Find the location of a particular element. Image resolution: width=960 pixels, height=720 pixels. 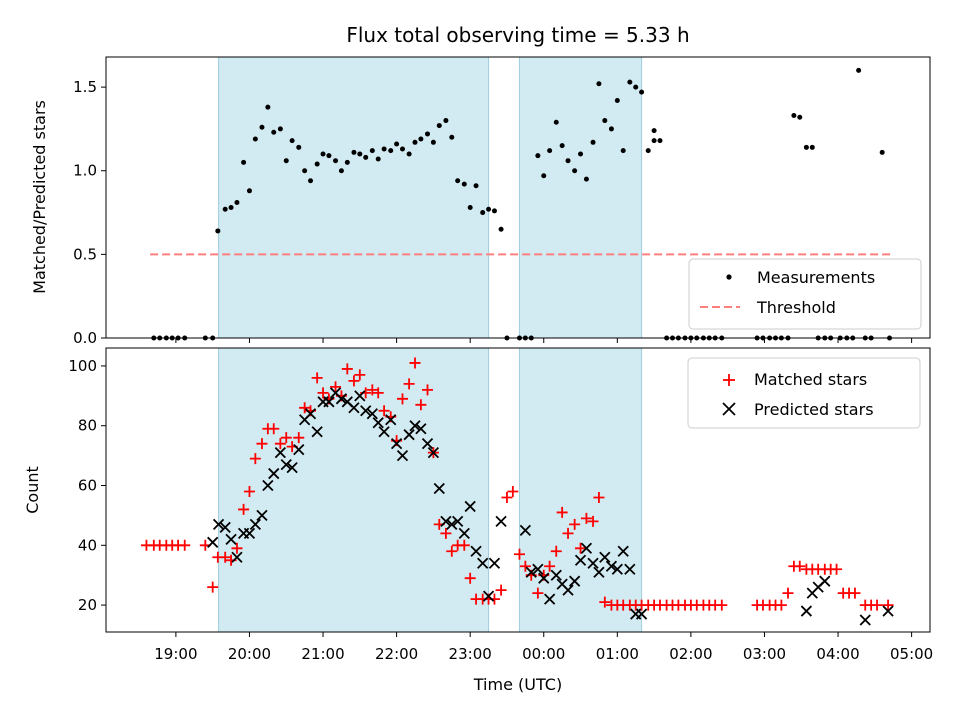

legend-predicted-marker is located at coordinates (729, 409).